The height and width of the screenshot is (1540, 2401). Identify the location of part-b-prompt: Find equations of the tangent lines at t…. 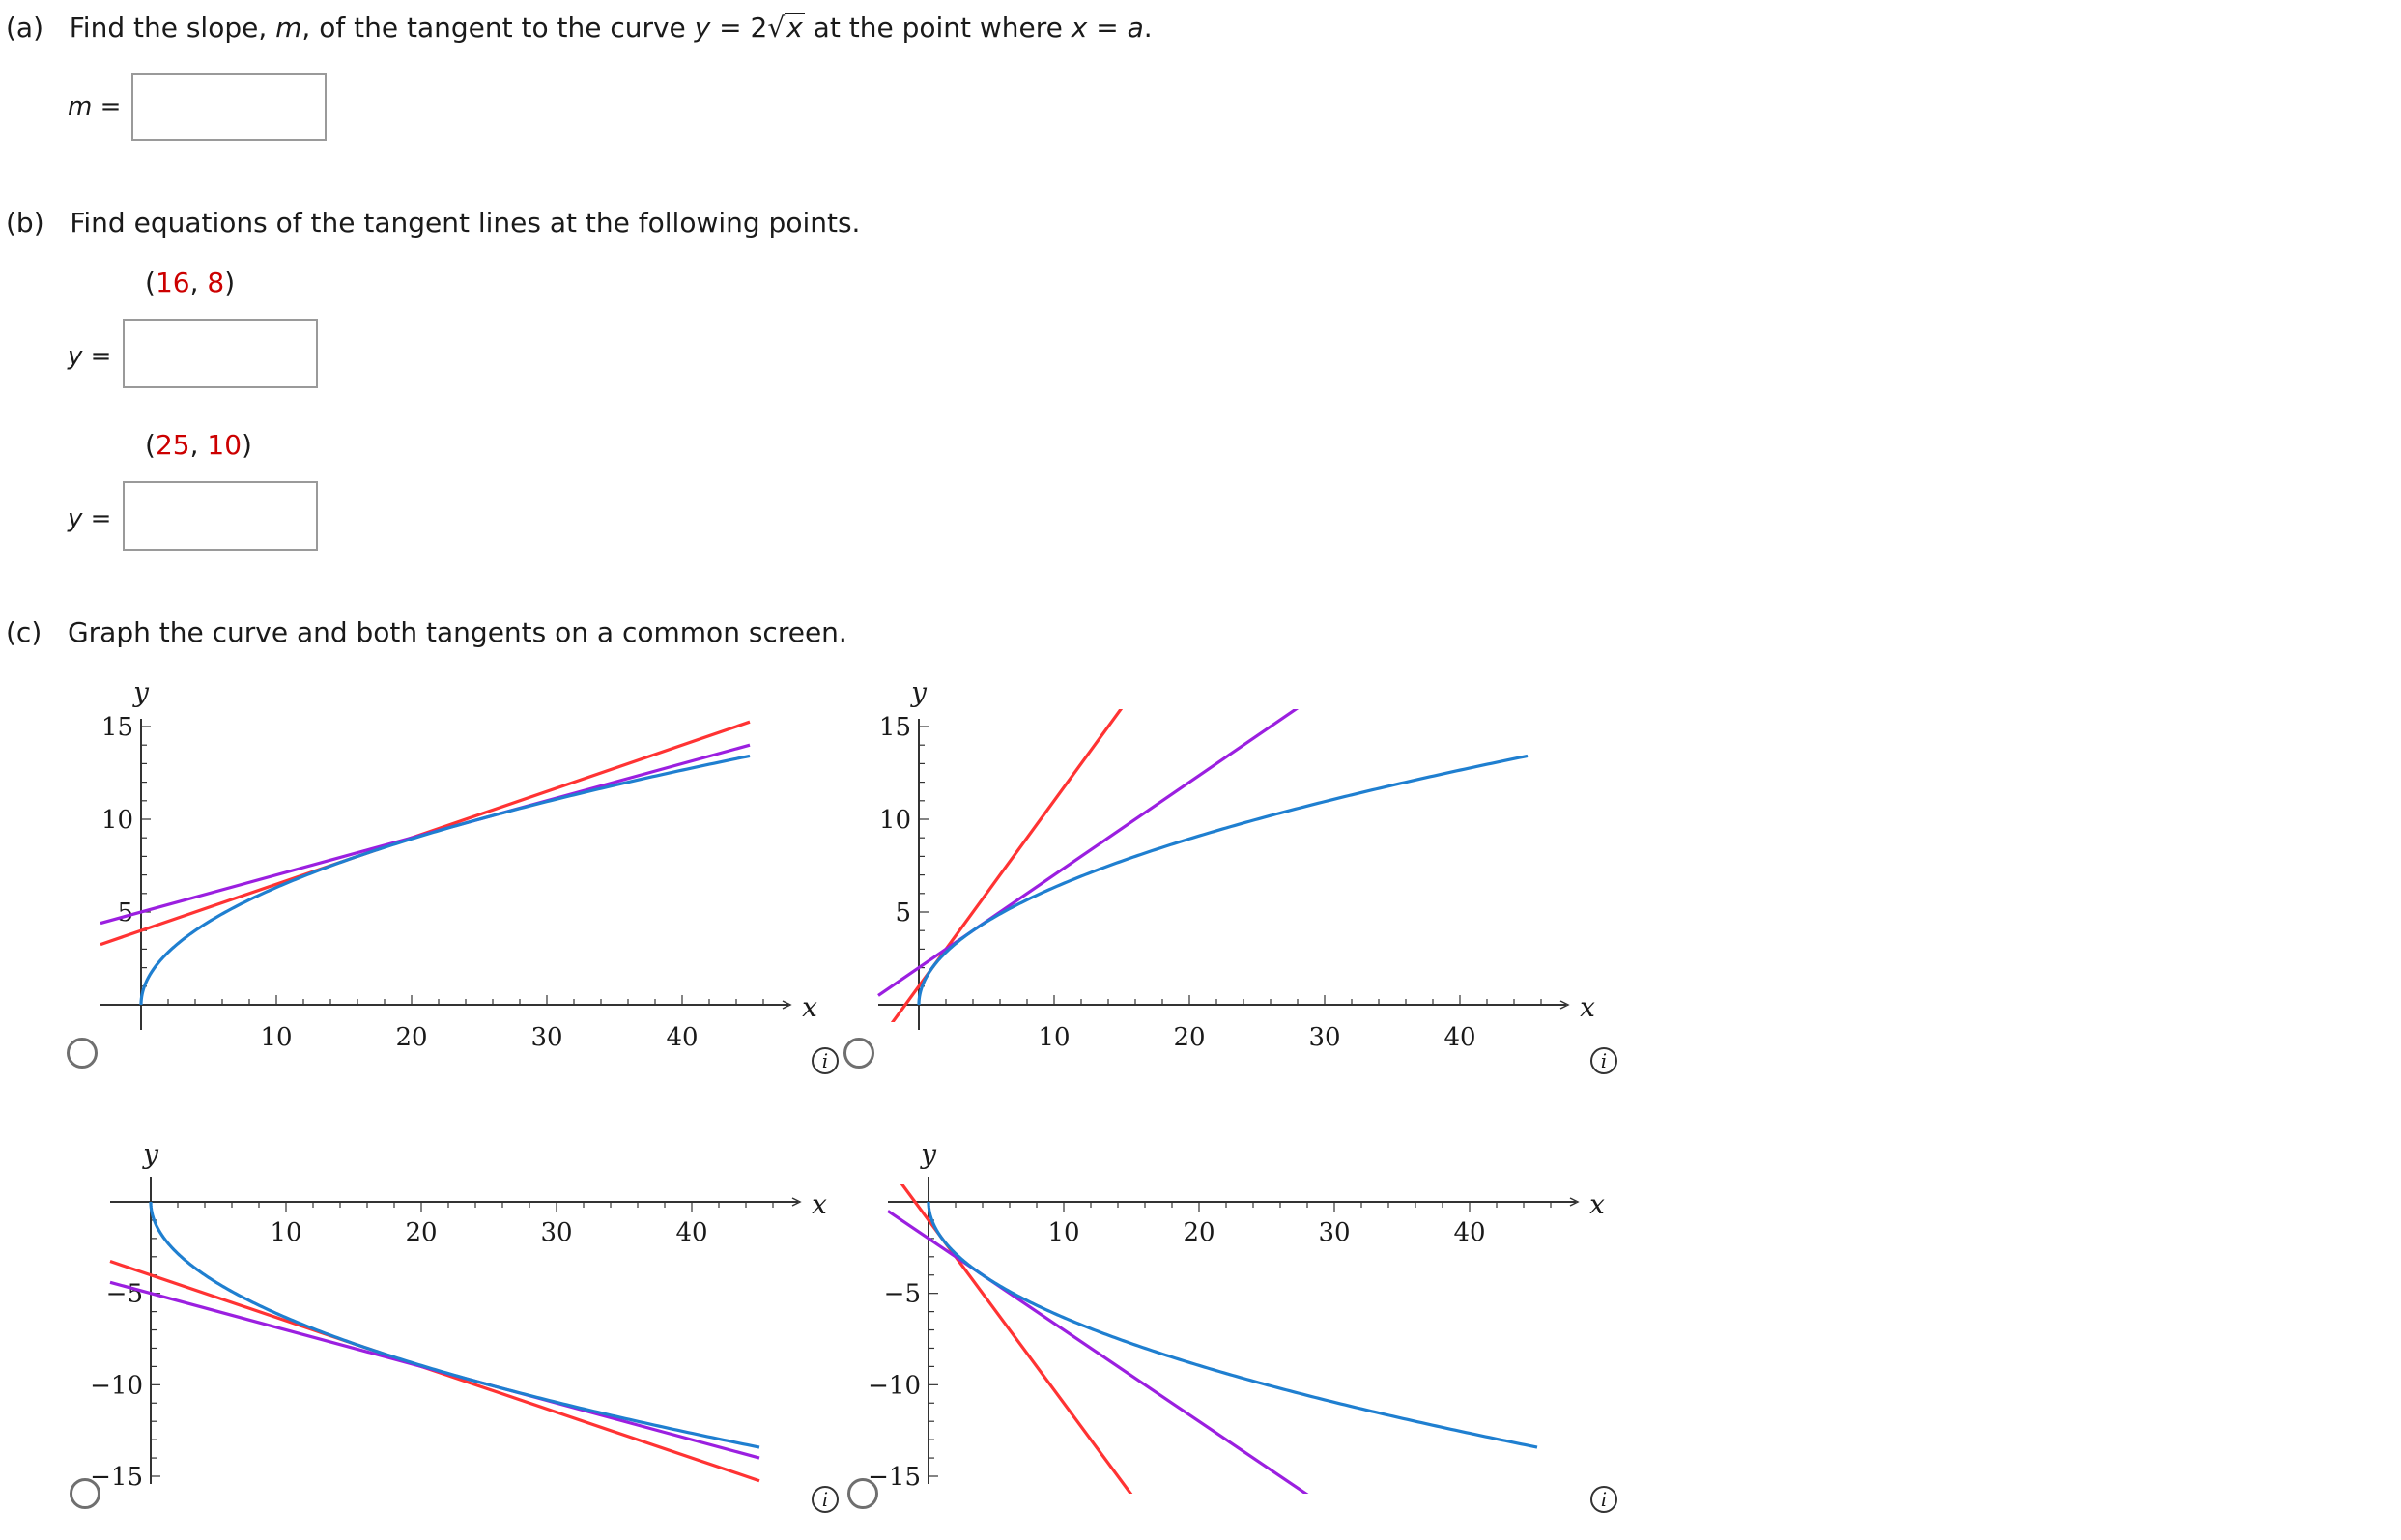
(466, 223).